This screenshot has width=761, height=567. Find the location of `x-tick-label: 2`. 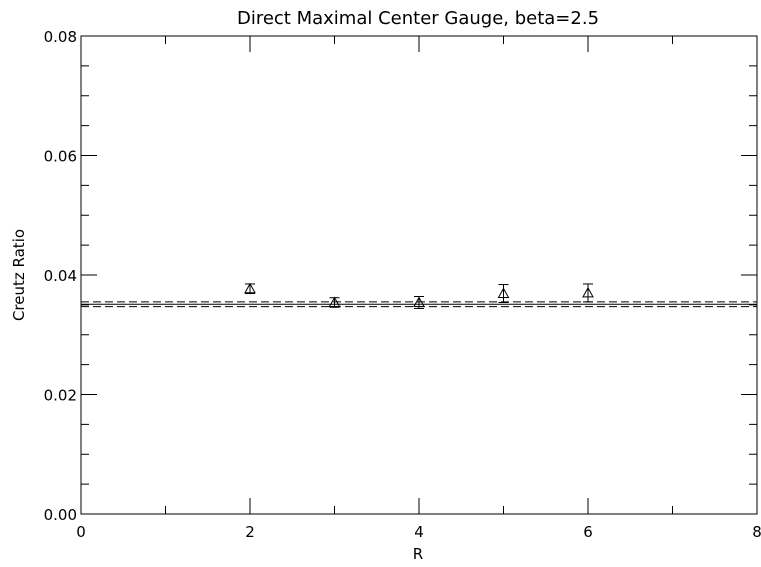

x-tick-label: 2 is located at coordinates (250, 532).